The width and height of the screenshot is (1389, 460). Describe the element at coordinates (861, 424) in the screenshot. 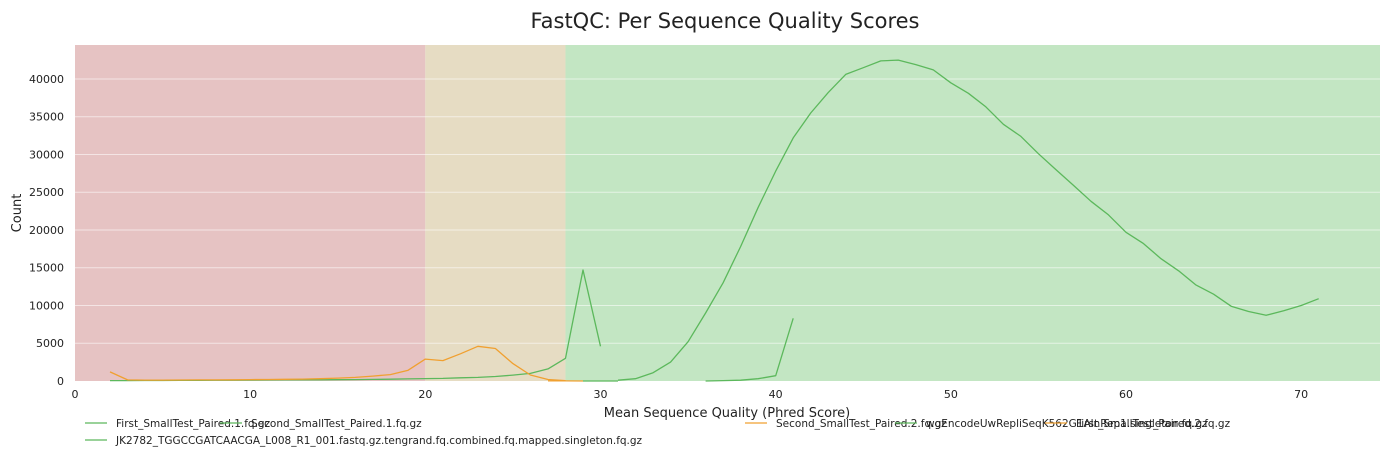

I see `legend-label-3: Second_SmallTest_Paired.2.fq.gz` at that location.